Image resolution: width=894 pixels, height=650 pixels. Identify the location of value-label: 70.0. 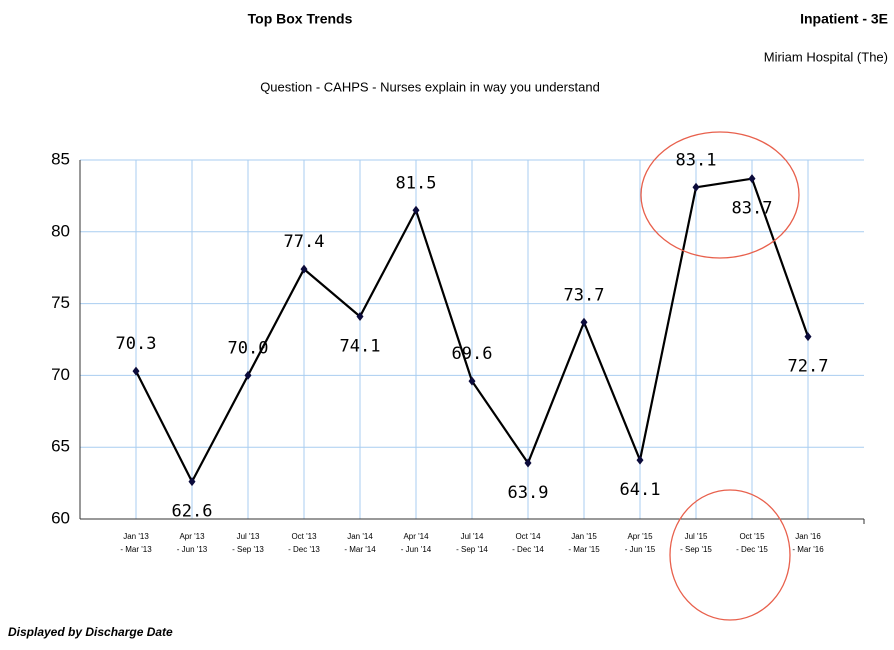
(248, 348).